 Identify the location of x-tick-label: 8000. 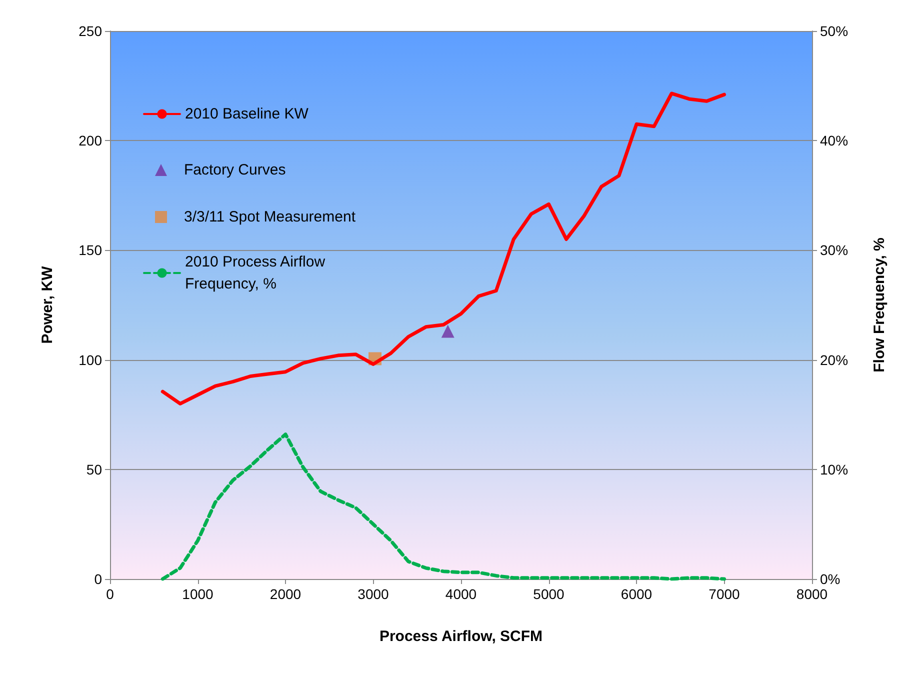
(812, 594).